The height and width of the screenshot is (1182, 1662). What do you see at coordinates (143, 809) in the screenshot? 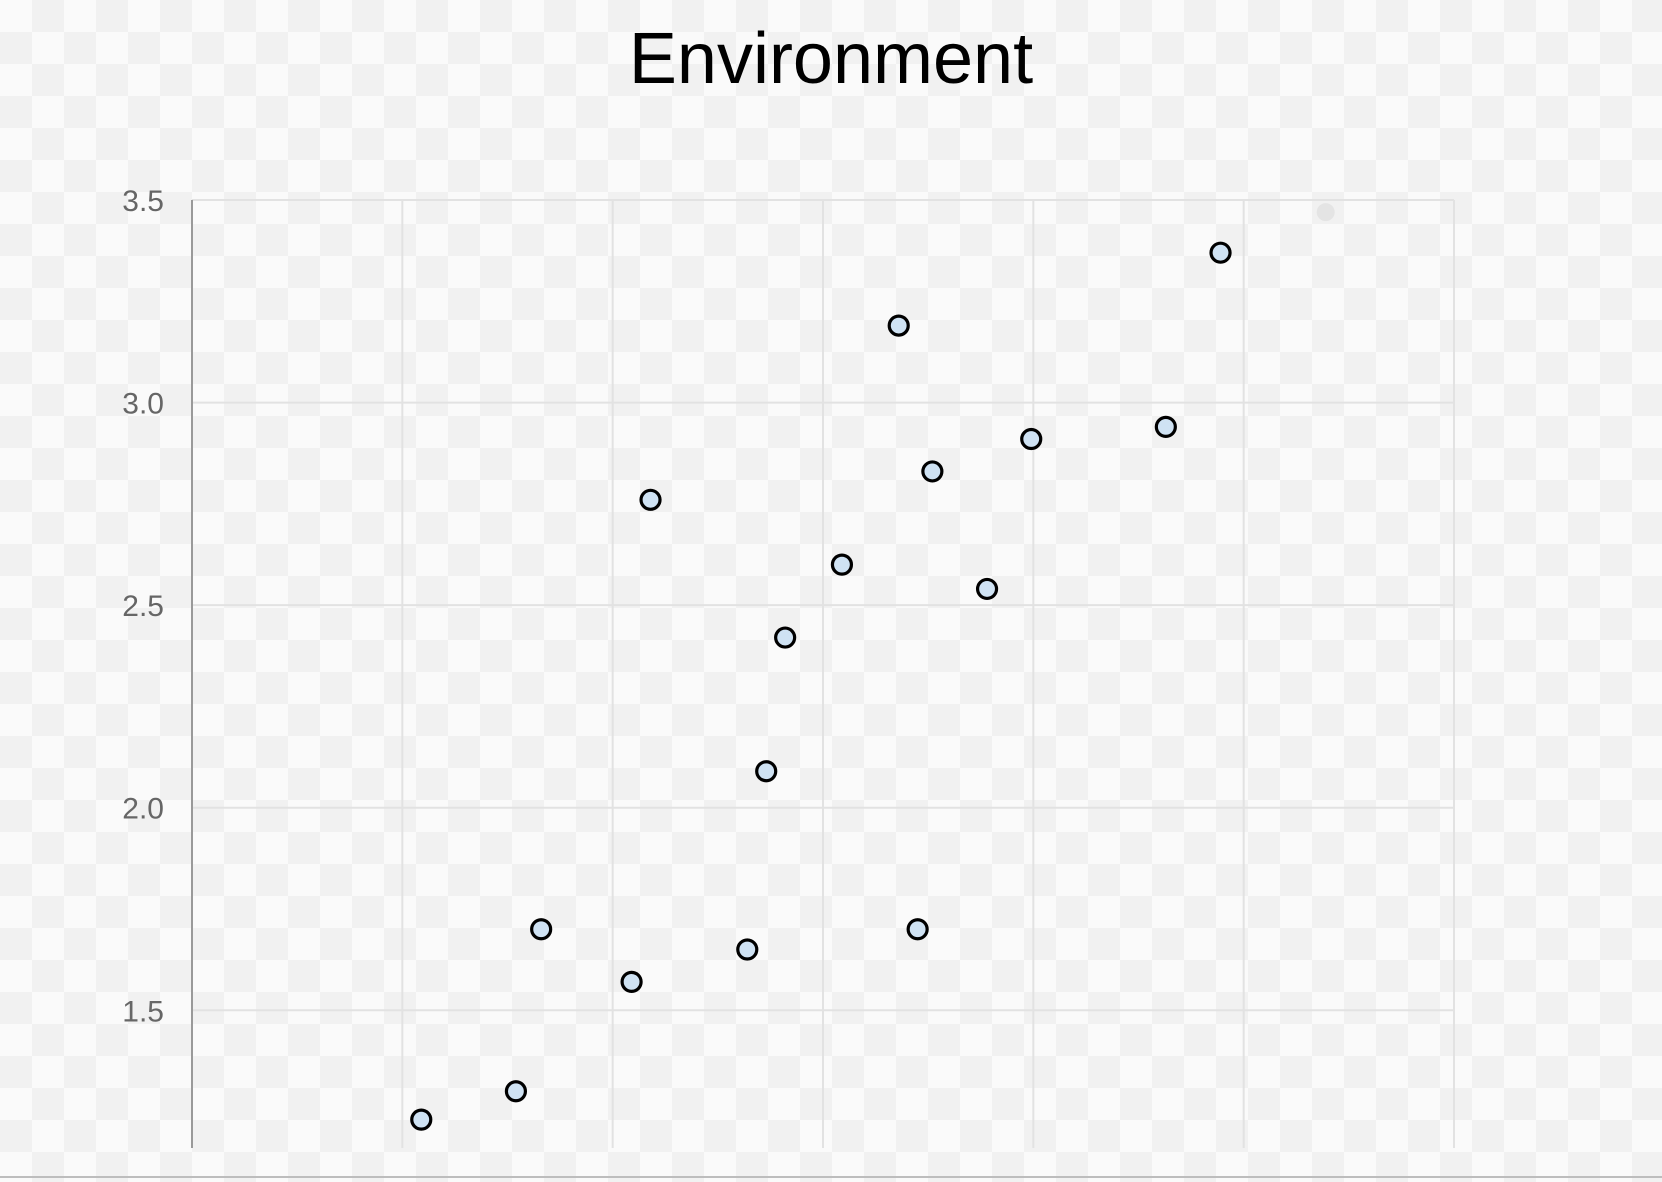
I see `y-tick-label: 2.0` at bounding box center [143, 809].